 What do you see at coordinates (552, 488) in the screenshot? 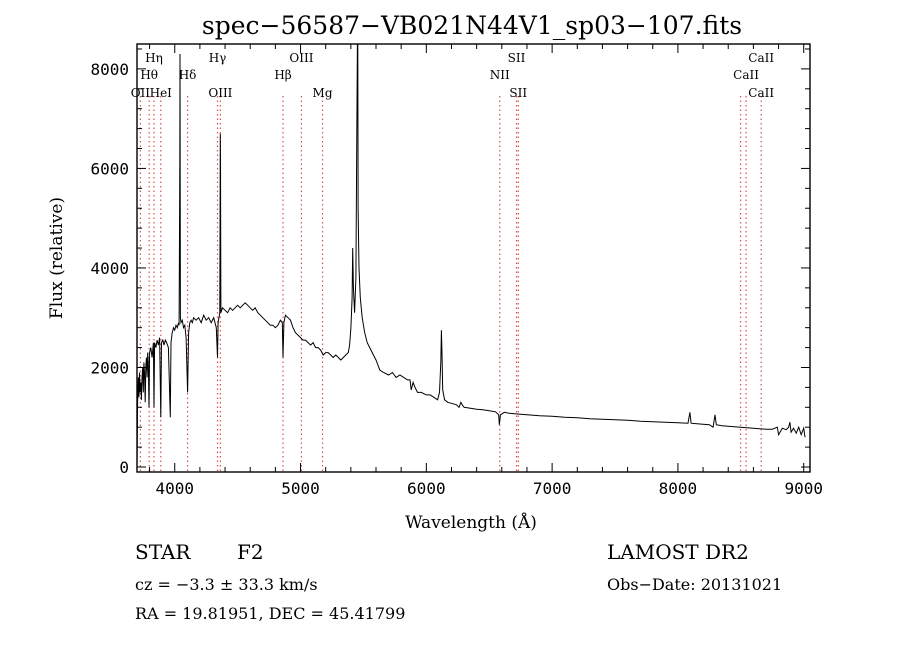
I see `x-tick-label: 7000` at bounding box center [552, 488].